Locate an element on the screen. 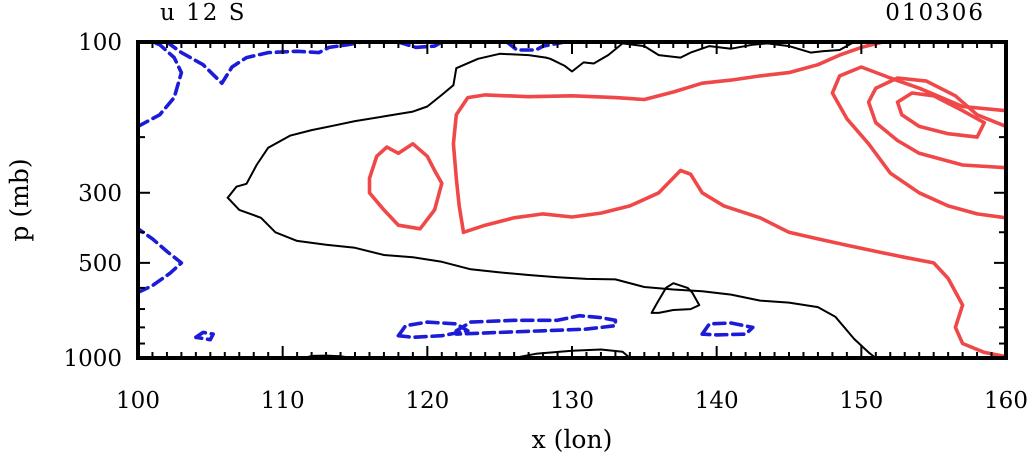  x-tick-label-140: 140 is located at coordinates (717, 401).